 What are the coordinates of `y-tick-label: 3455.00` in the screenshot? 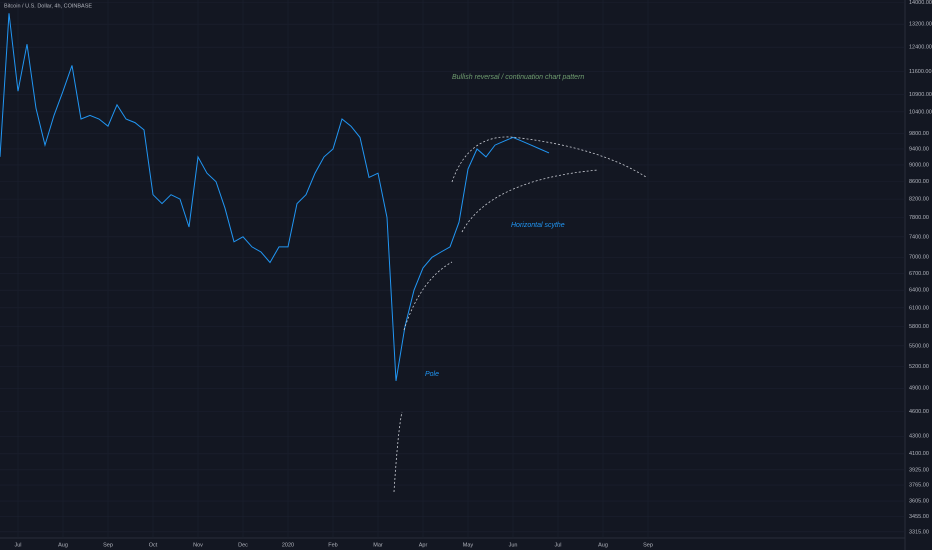 It's located at (919, 517).